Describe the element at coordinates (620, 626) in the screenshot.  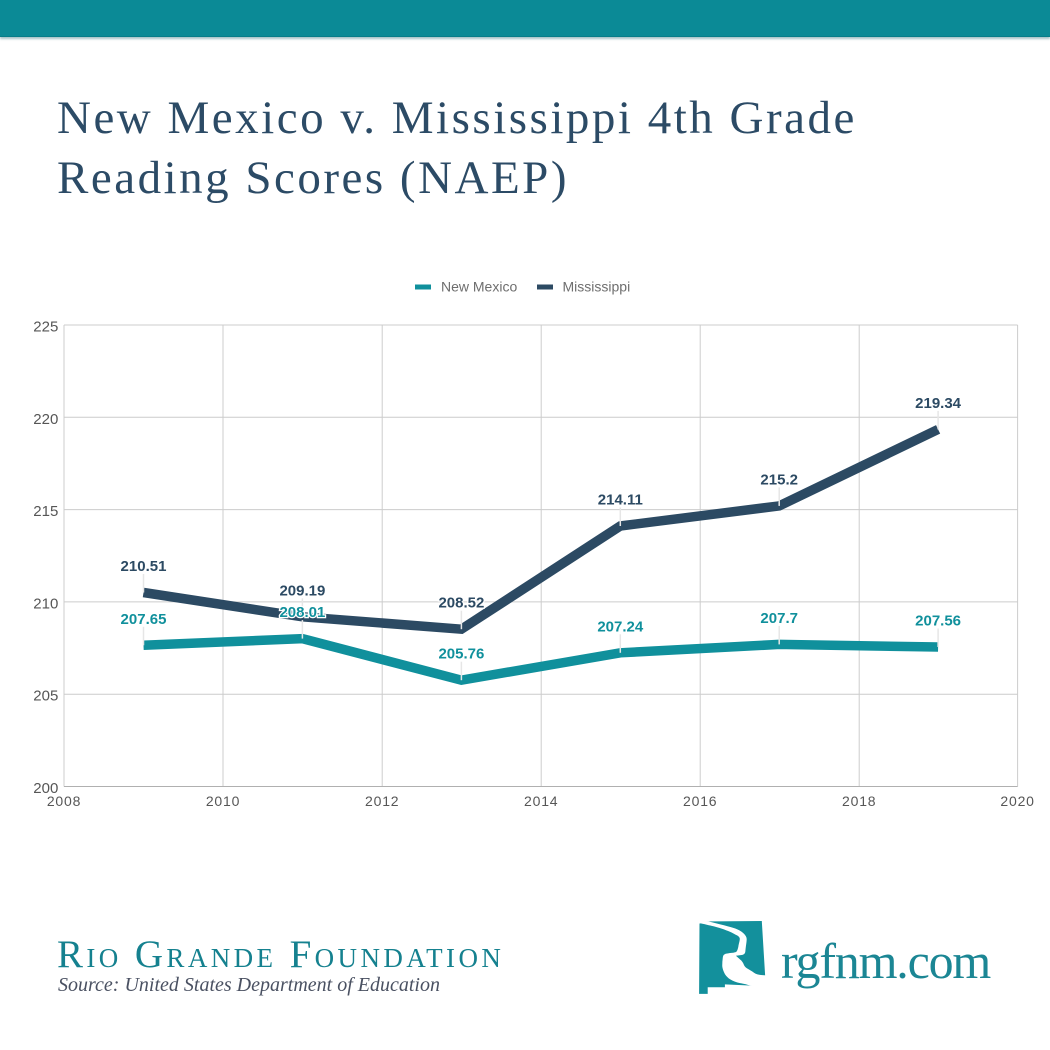
I see `svg-text: 207.24` at that location.